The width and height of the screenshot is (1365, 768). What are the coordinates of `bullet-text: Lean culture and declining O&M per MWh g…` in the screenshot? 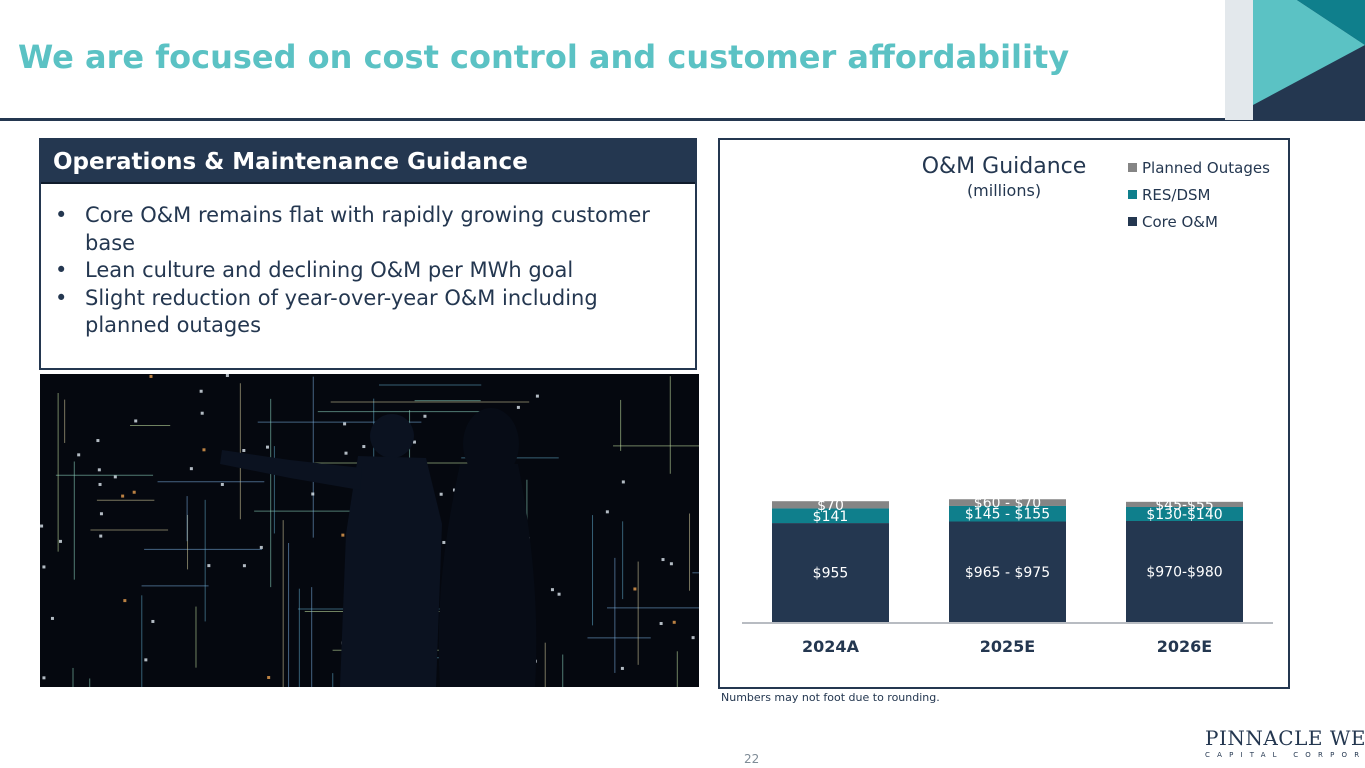 It's located at (329, 270).